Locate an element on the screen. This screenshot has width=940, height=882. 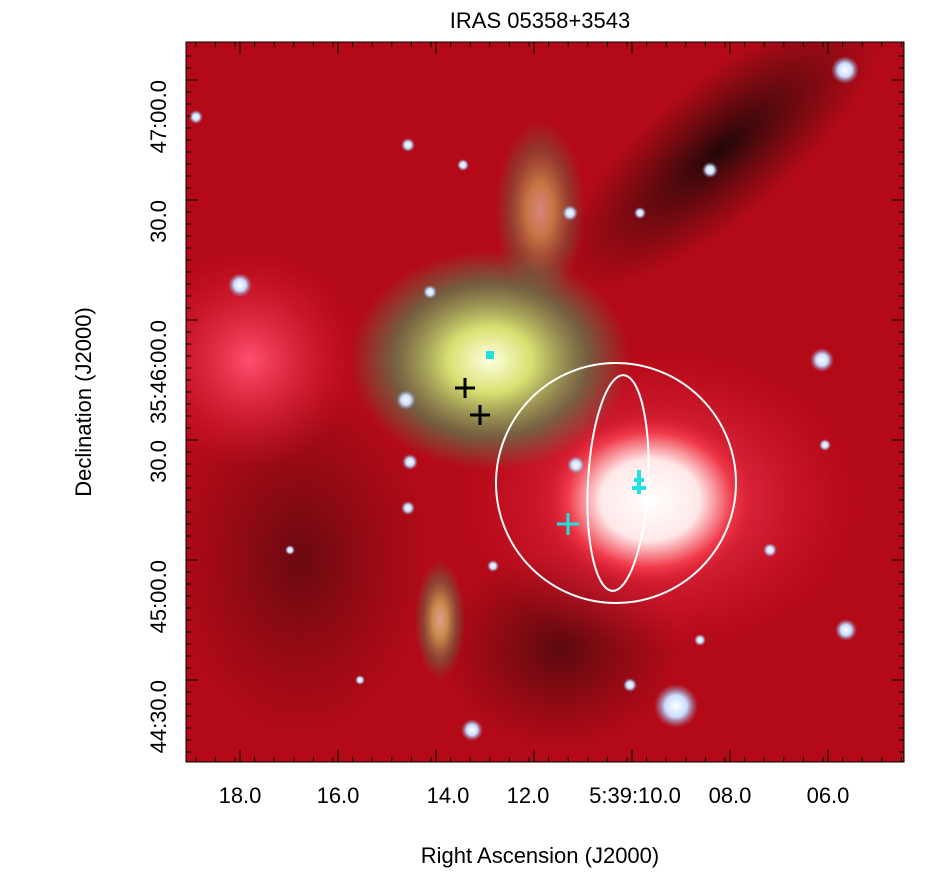
y-tick-label: 47:00.0 is located at coordinates (158, 116).